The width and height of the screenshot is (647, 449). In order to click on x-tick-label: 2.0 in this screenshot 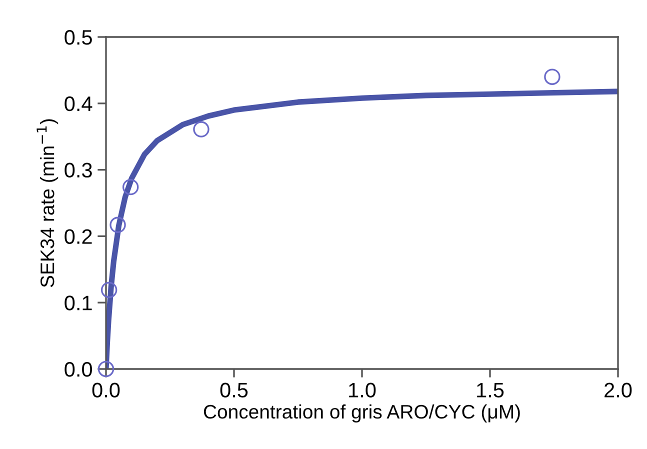, I will do `click(618, 390)`.